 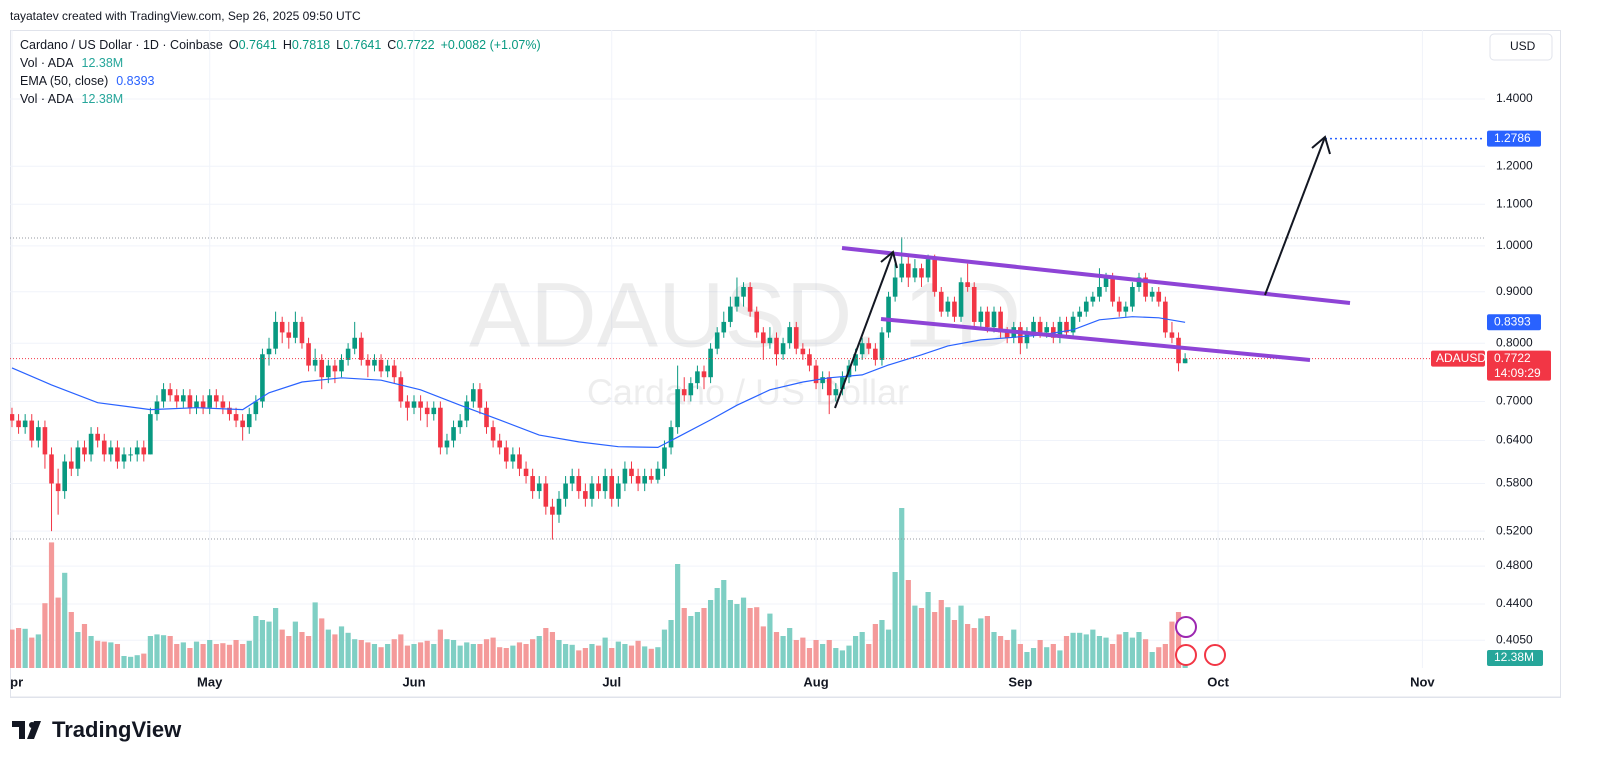 What do you see at coordinates (1514, 98) in the screenshot?
I see `y-tick-label: 1.4000` at bounding box center [1514, 98].